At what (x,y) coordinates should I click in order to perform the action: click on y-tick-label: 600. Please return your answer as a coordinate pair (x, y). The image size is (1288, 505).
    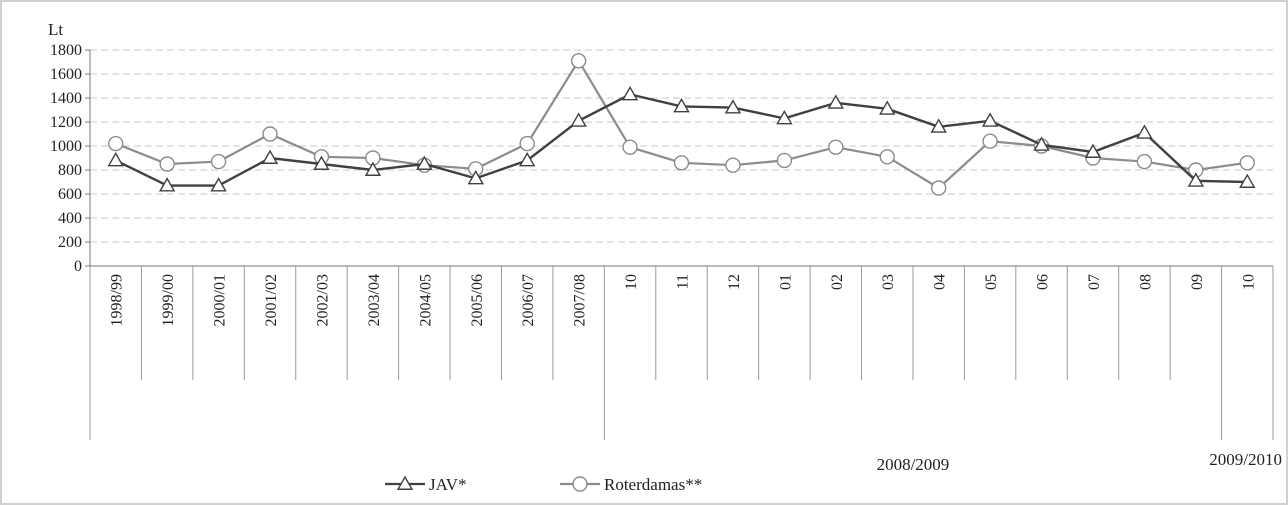
    Looking at the image, I should click on (70, 194).